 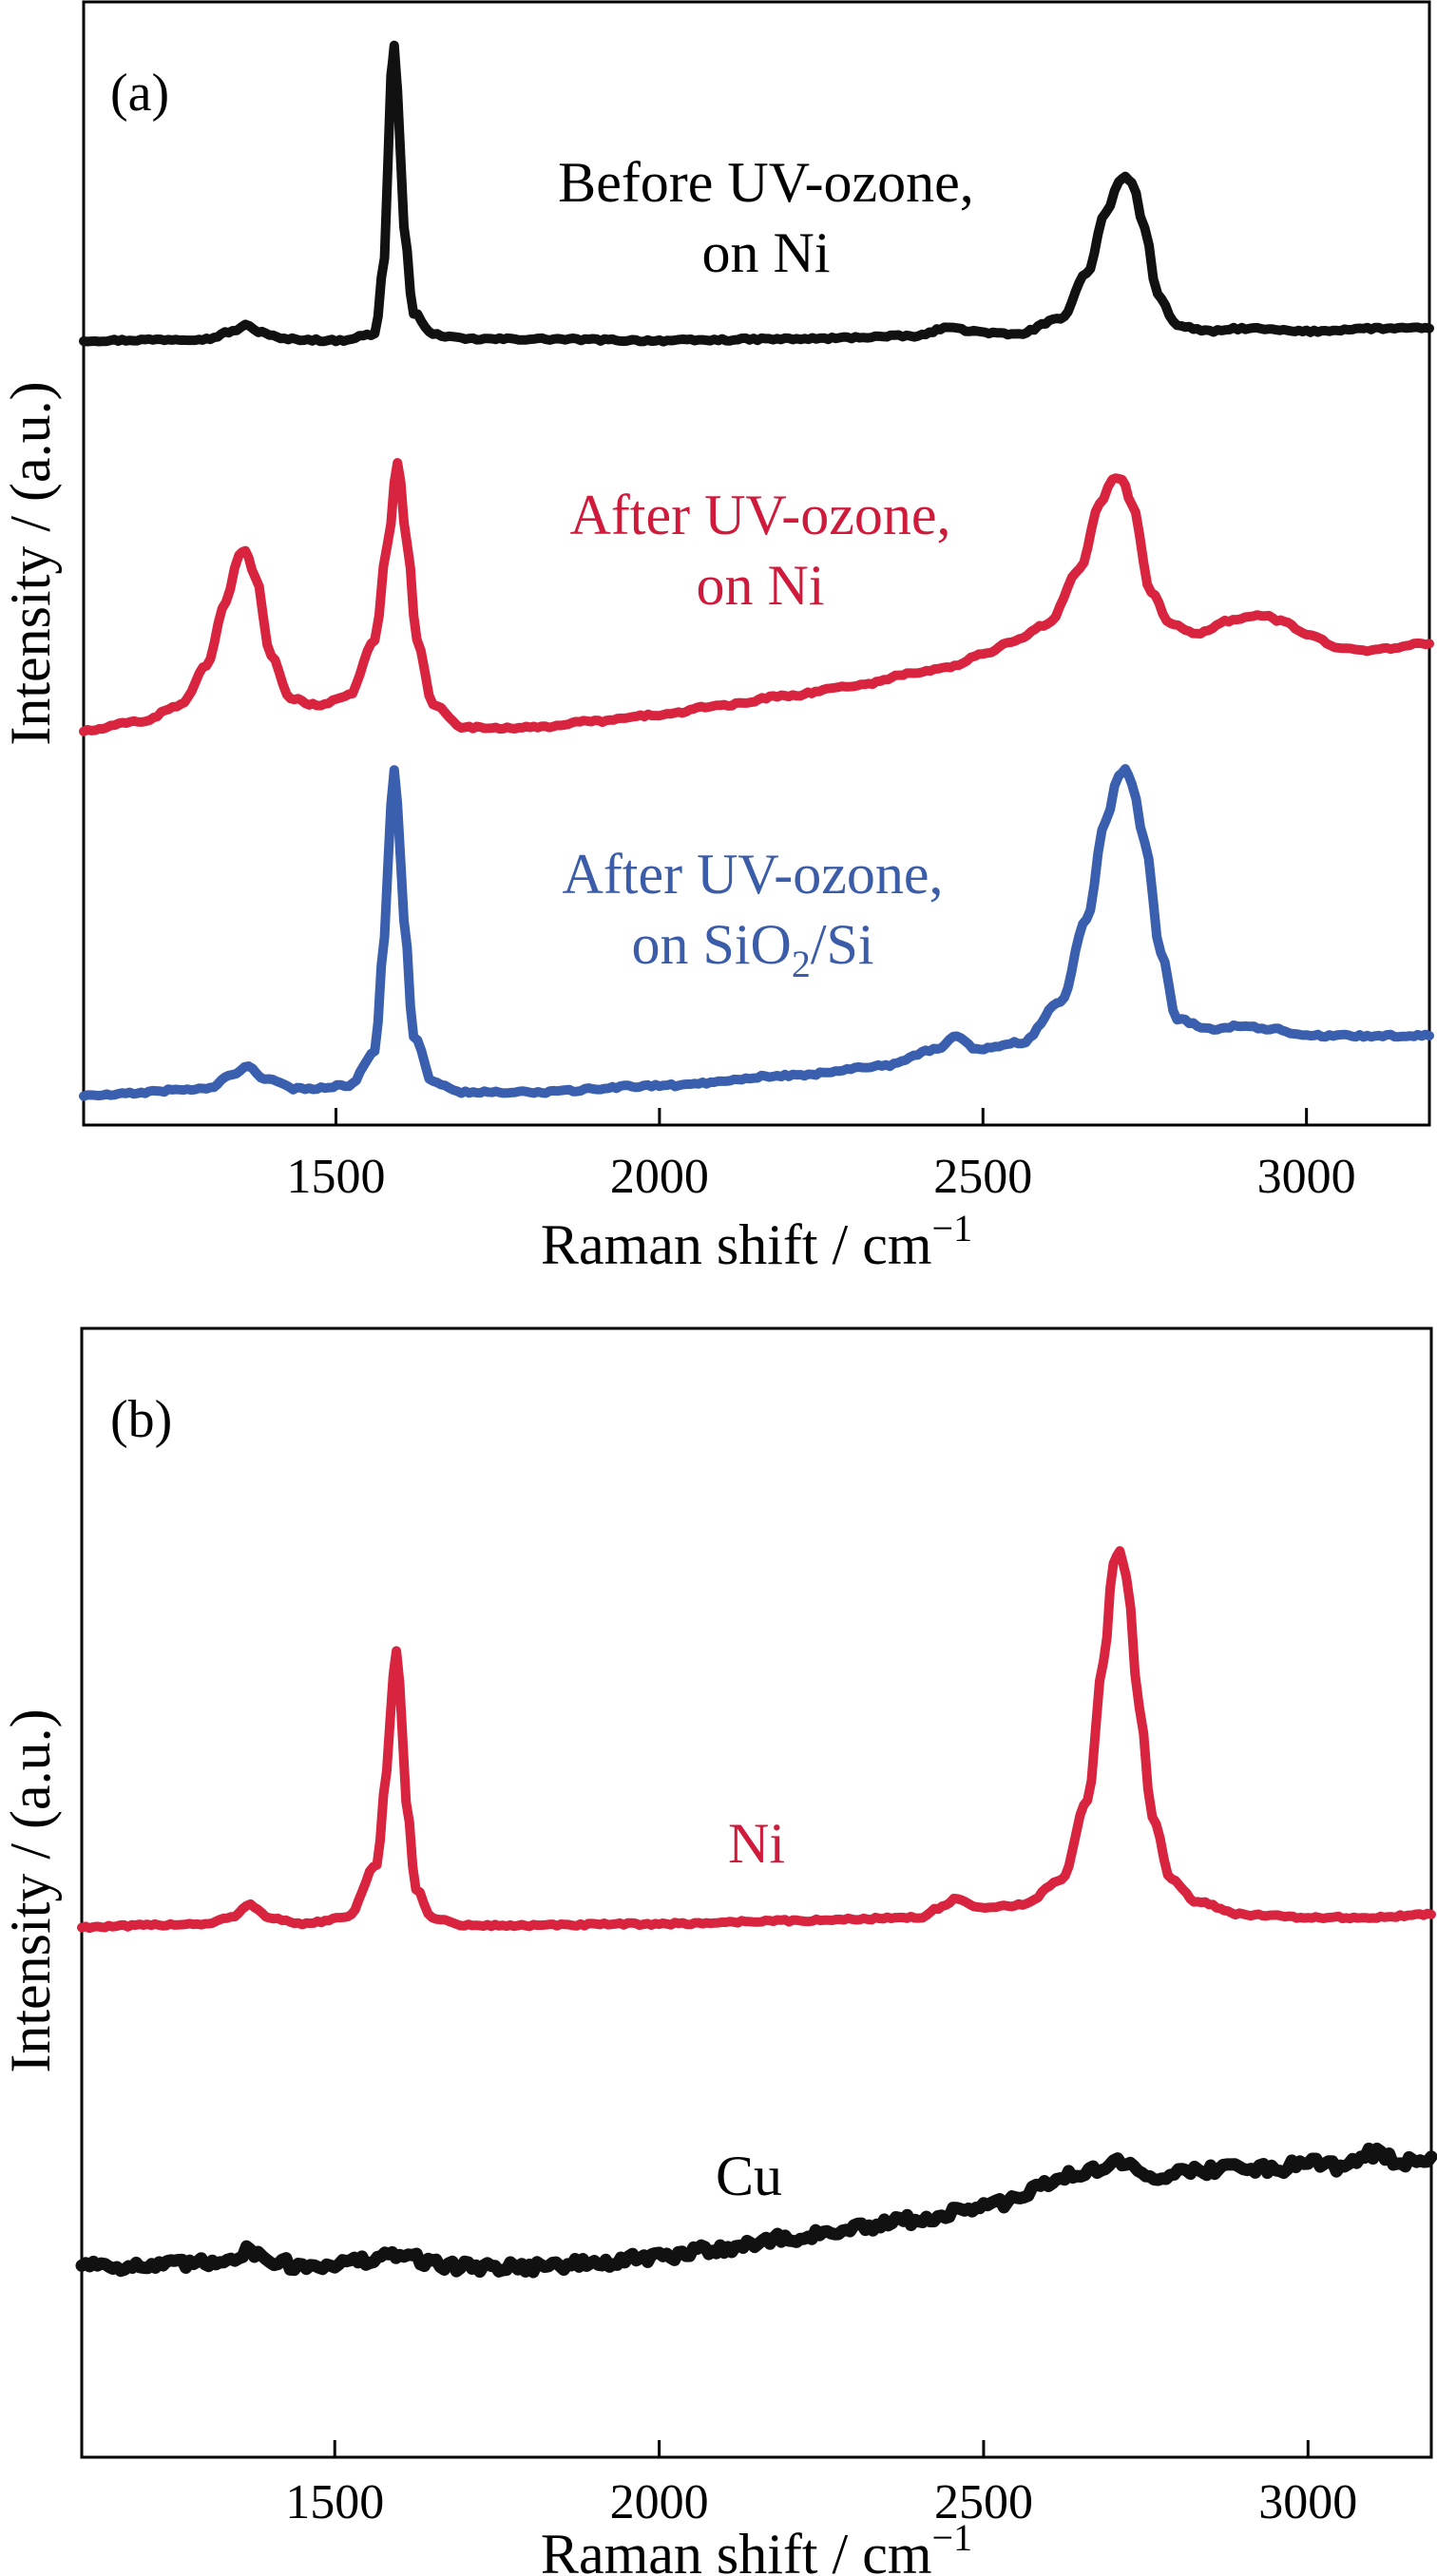 I want to click on series-label-after-ni-line2: on Ni, so click(x=761, y=585).